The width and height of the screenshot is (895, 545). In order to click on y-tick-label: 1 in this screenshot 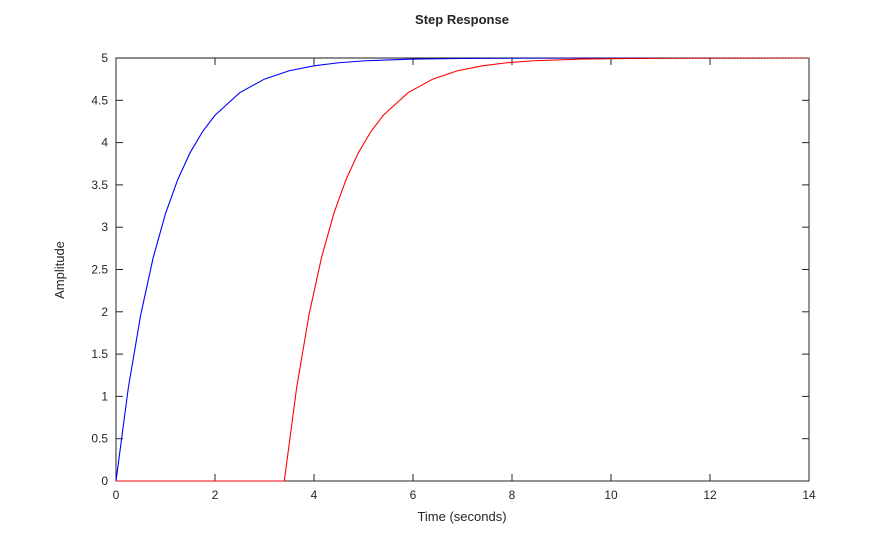, I will do `click(104, 396)`.